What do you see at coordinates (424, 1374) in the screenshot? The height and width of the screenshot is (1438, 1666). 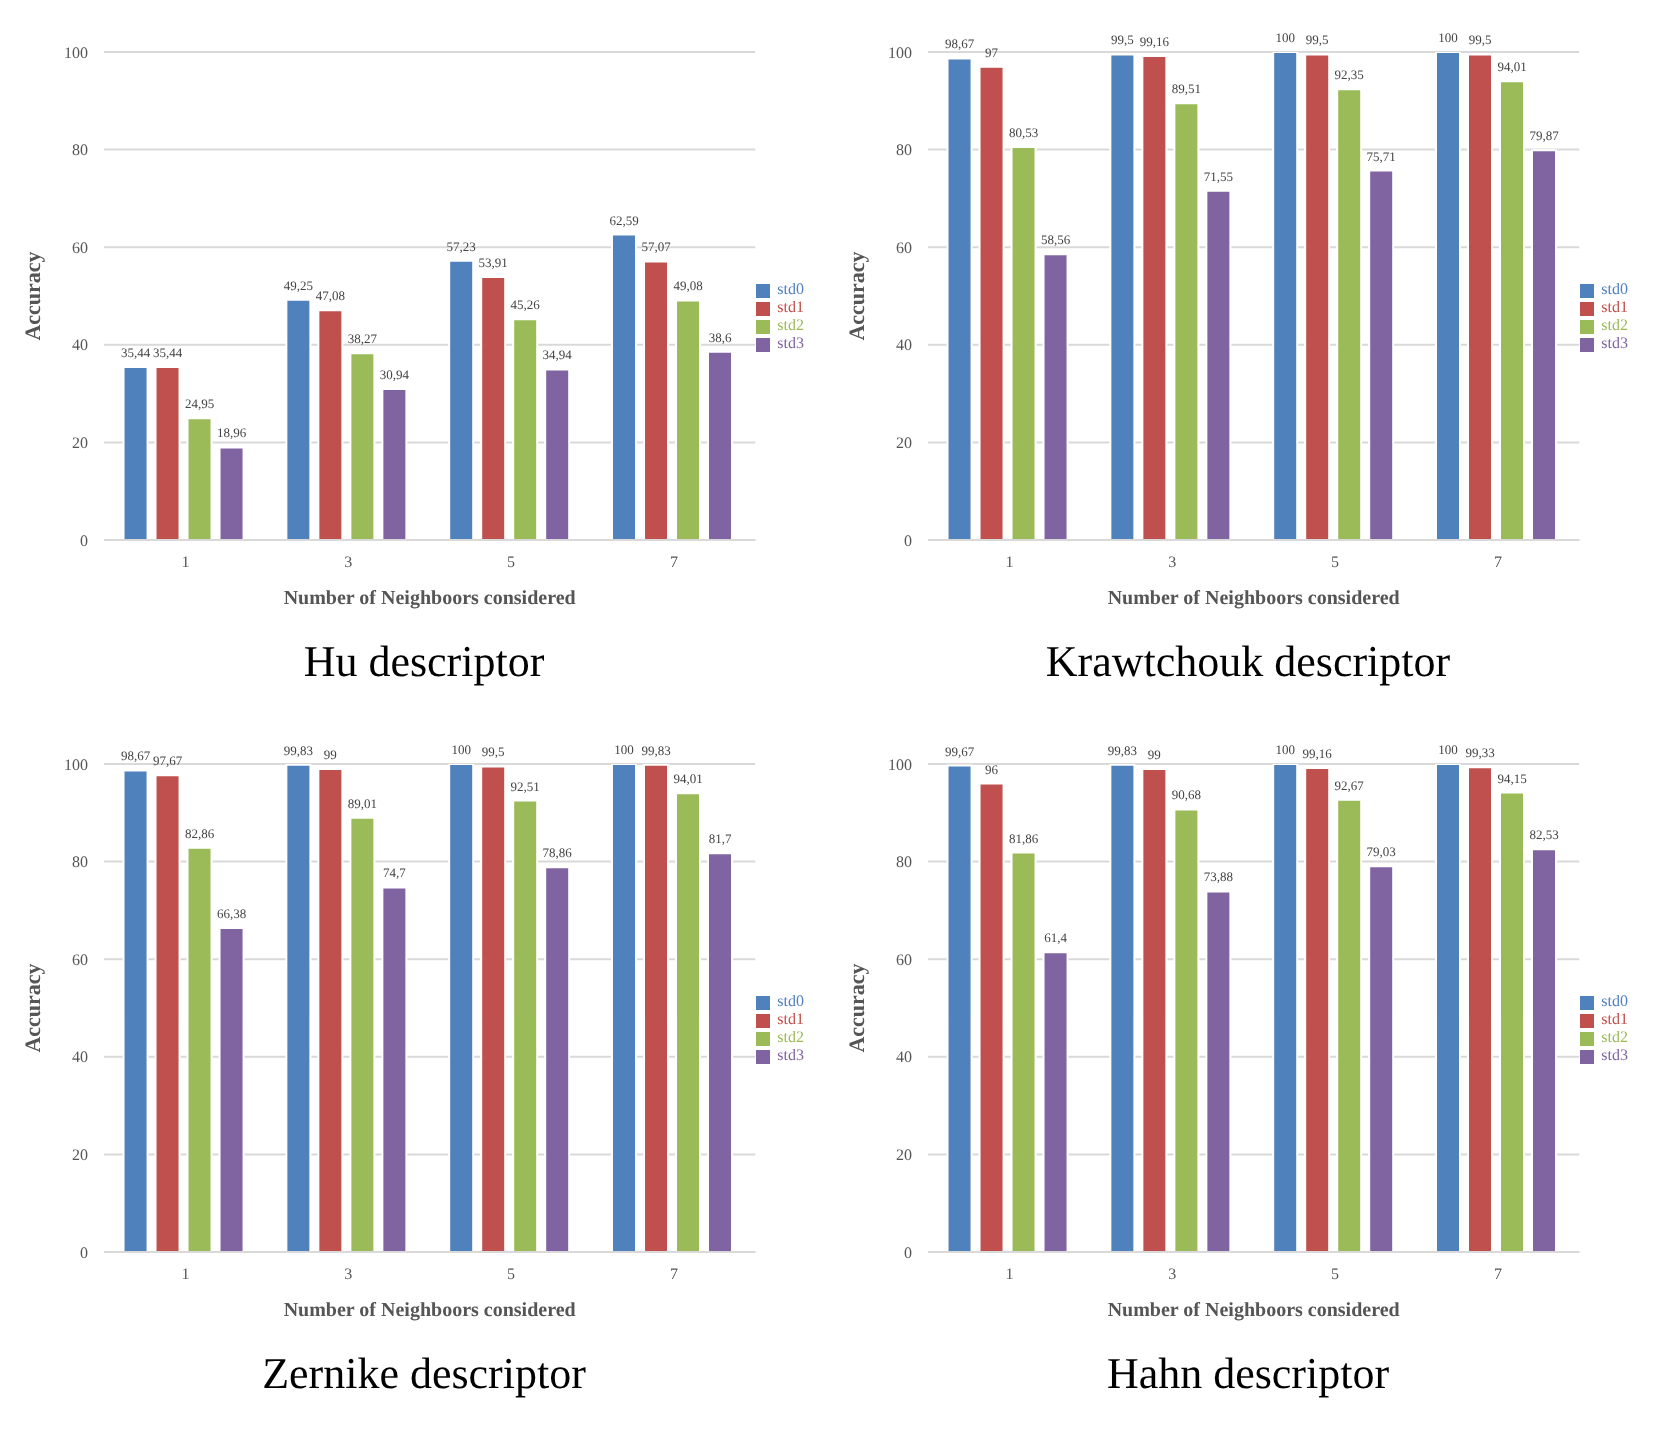 I see `text: Zernike descriptor` at bounding box center [424, 1374].